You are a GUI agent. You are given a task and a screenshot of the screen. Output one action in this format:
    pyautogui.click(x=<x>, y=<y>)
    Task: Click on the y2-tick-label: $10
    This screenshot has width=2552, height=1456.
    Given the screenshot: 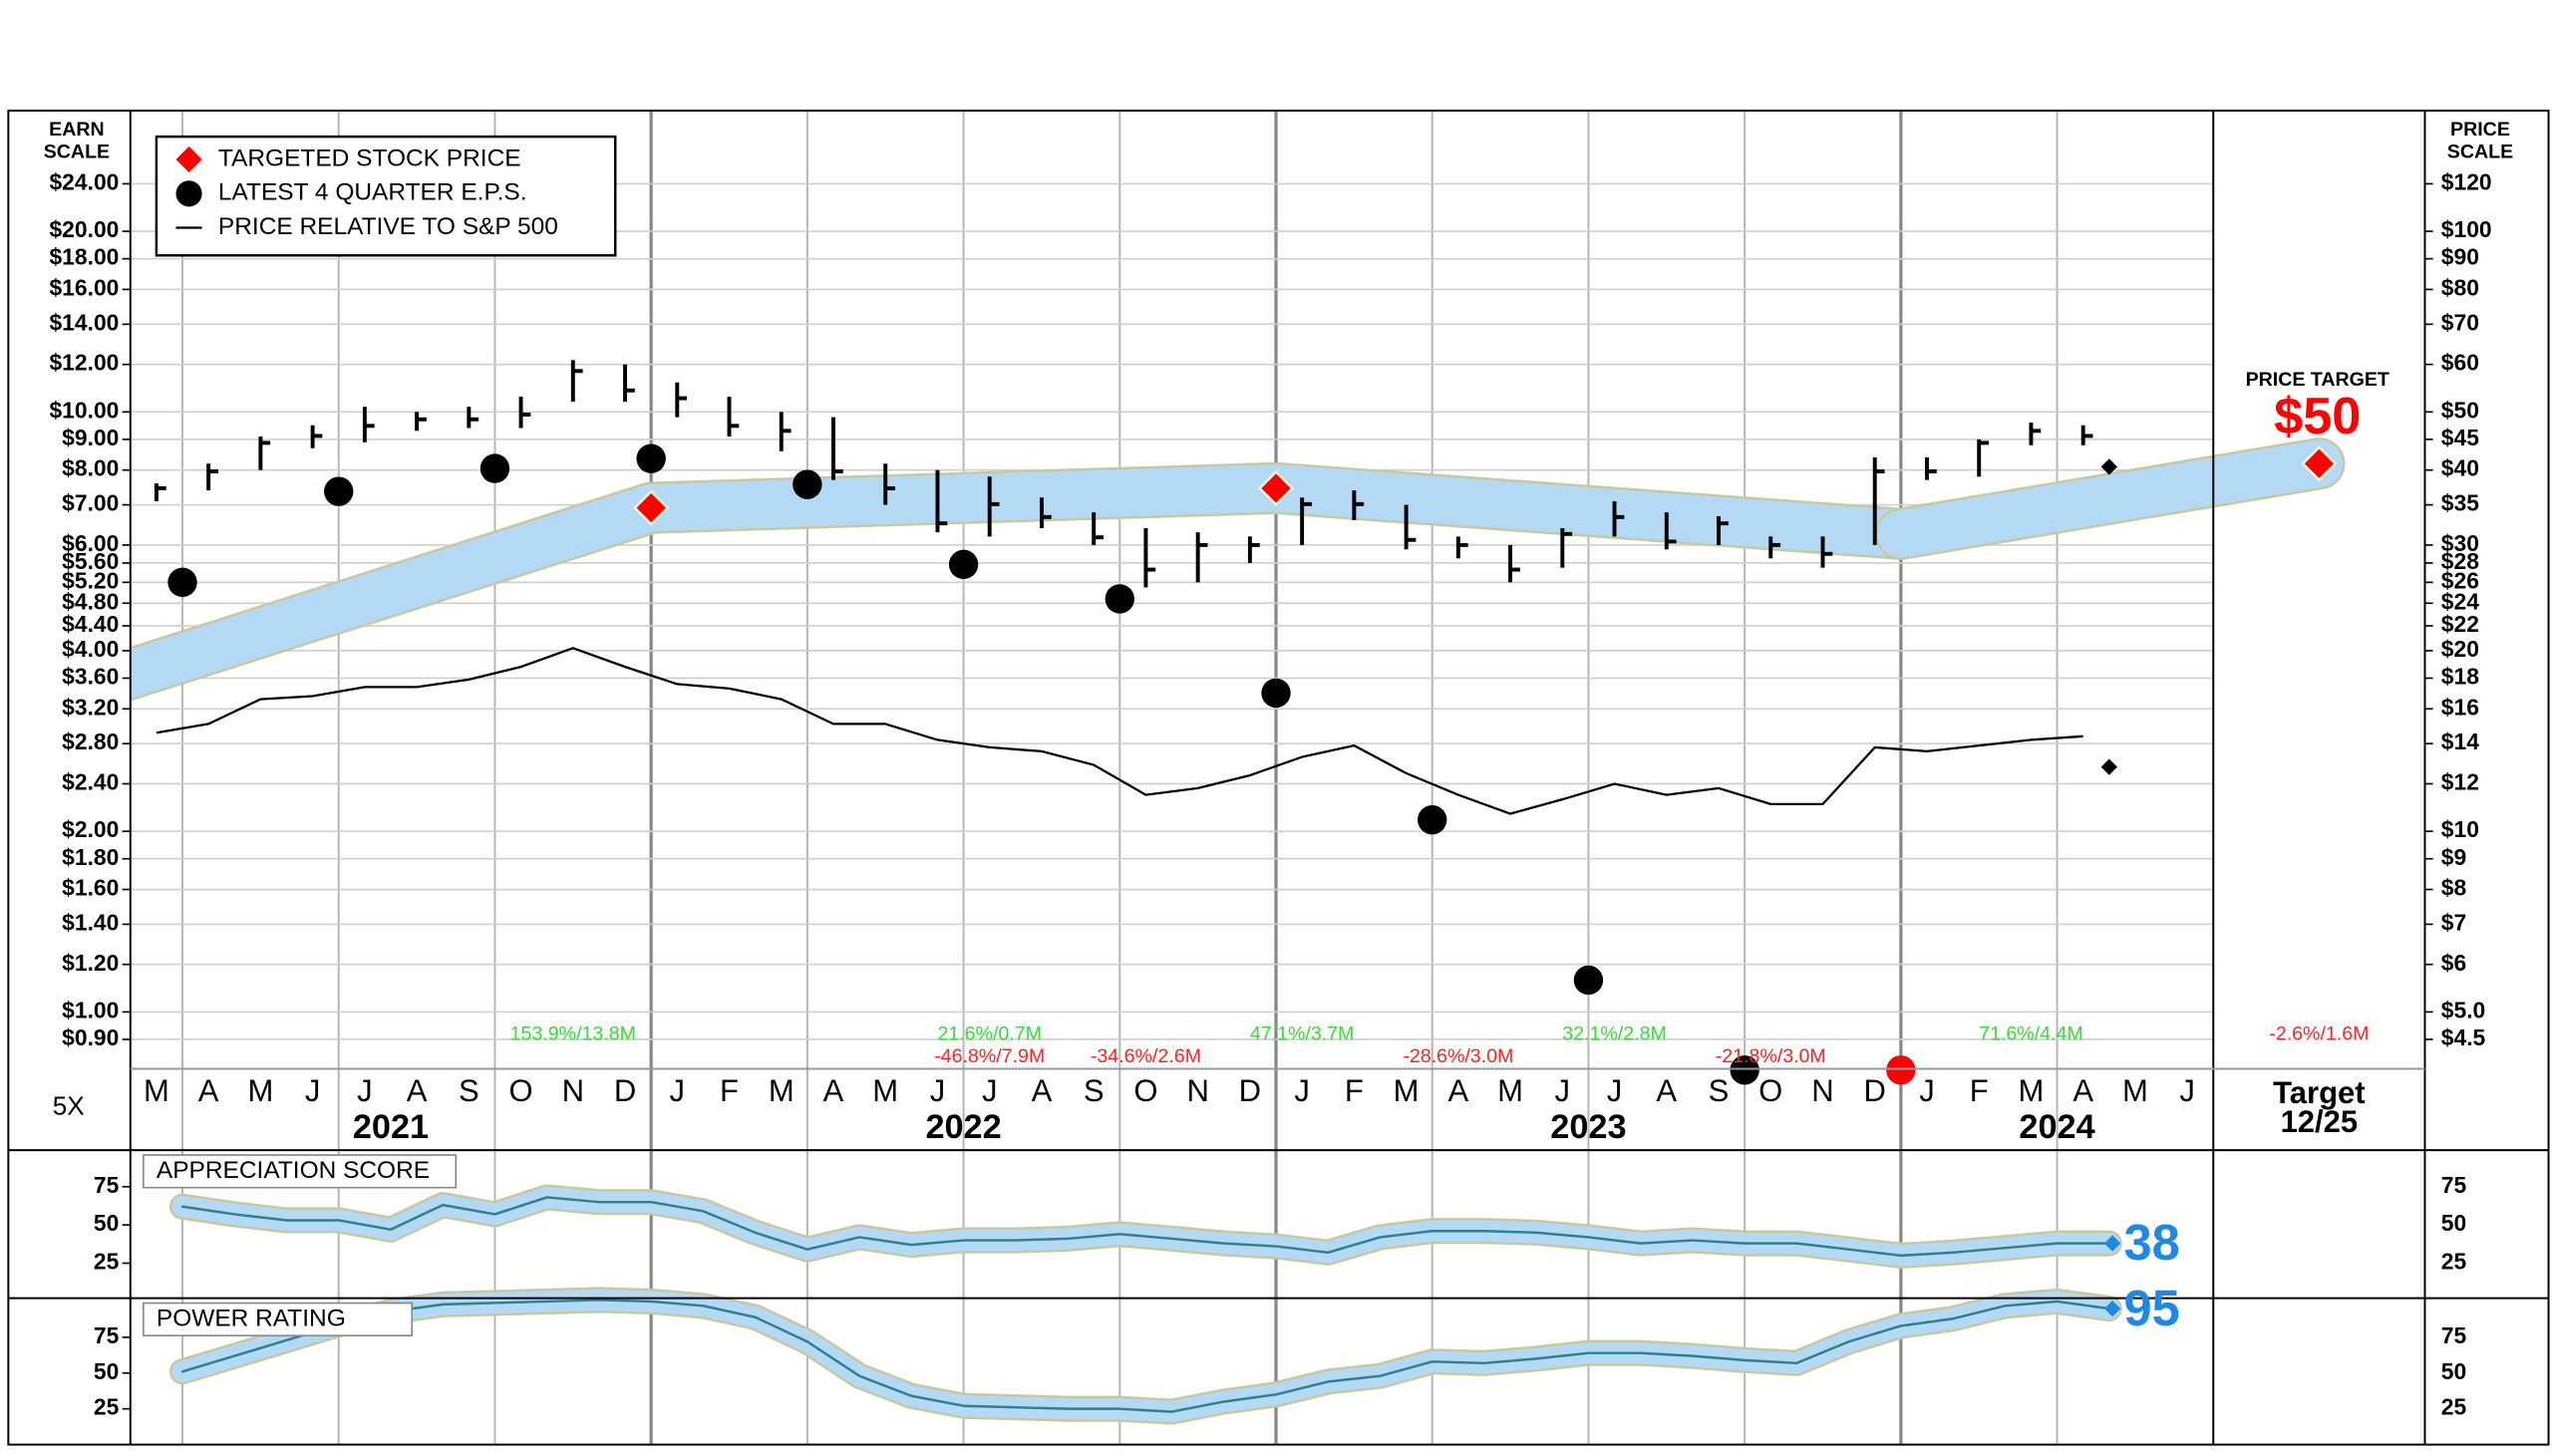 What is the action you would take?
    pyautogui.click(x=2460, y=829)
    